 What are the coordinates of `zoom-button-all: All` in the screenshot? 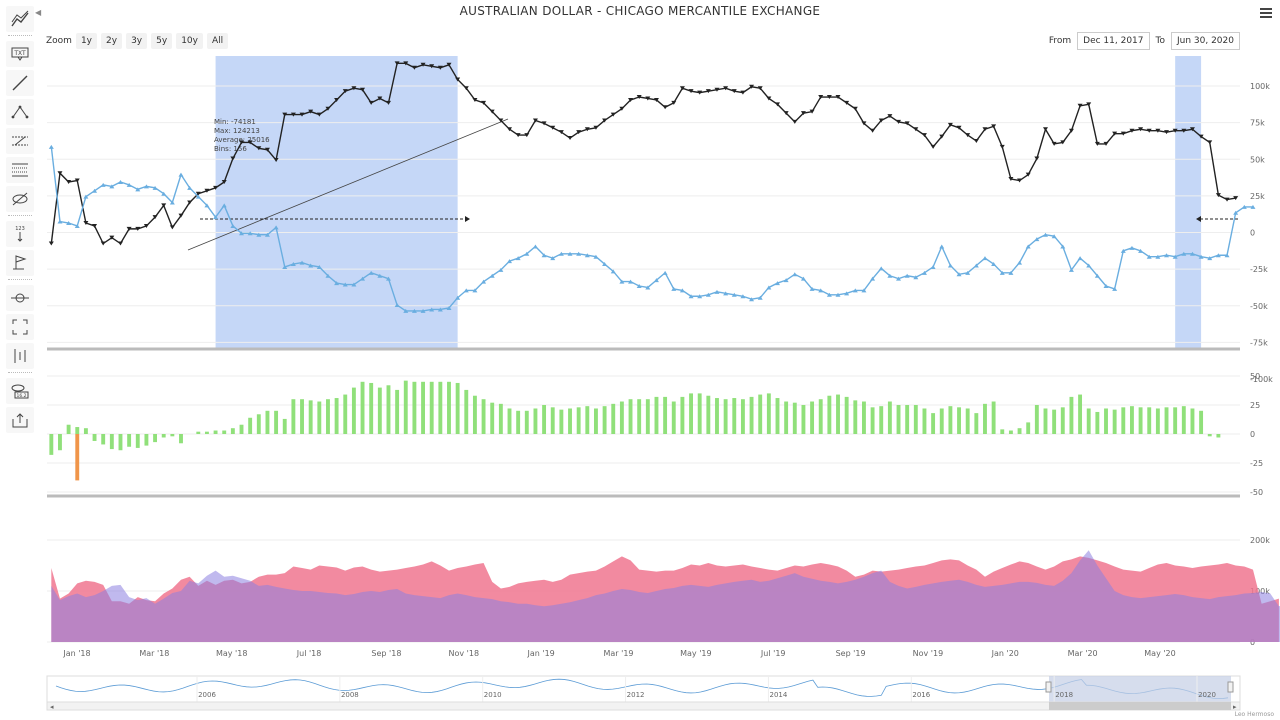 It's located at (217, 41).